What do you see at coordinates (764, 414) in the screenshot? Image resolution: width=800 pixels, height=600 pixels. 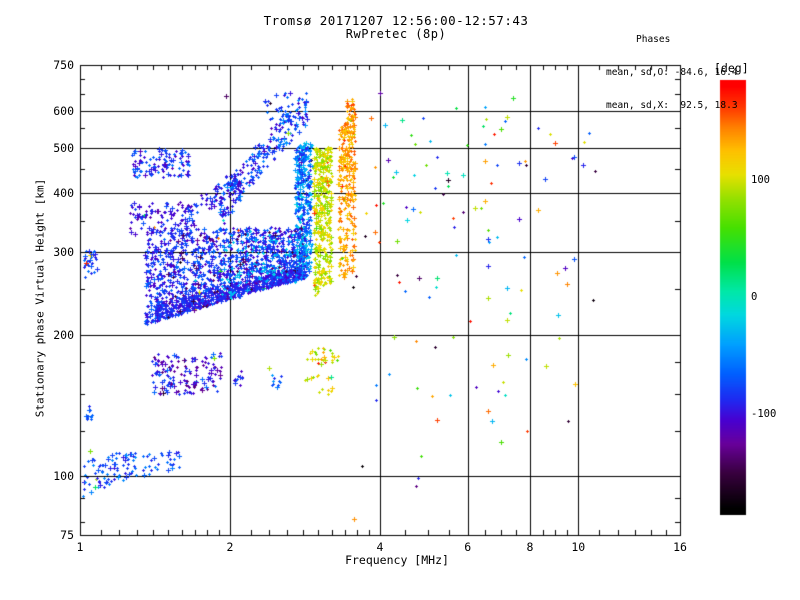 I see `colorbar-tick-label: -100` at bounding box center [764, 414].